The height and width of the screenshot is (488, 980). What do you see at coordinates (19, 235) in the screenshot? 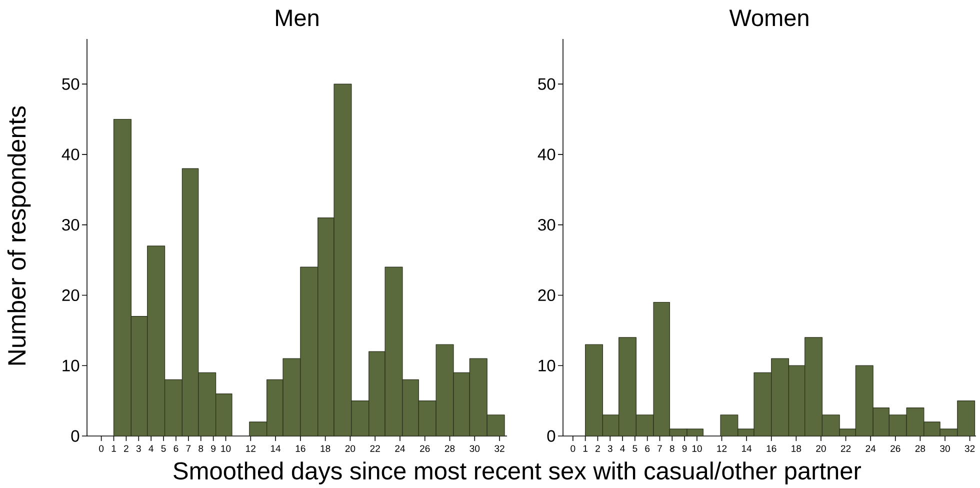
I see `y-axis-title: Number of respondents` at bounding box center [19, 235].